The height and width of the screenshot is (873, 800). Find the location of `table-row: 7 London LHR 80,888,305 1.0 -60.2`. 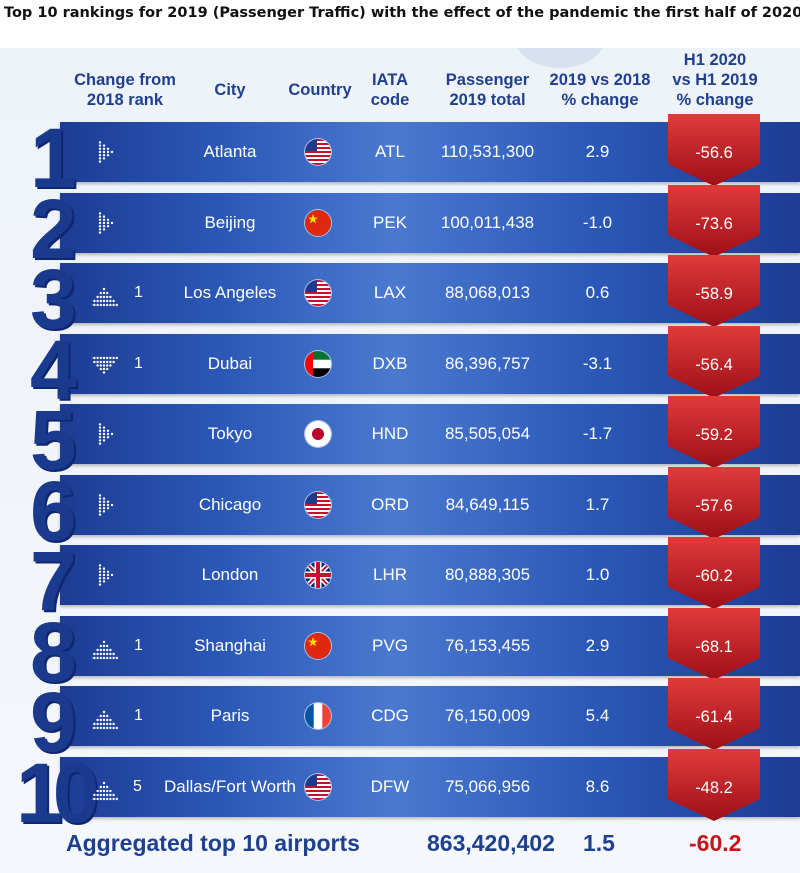

table-row: 7 London LHR 80,888,305 1.0 -60.2 is located at coordinates (400, 580).